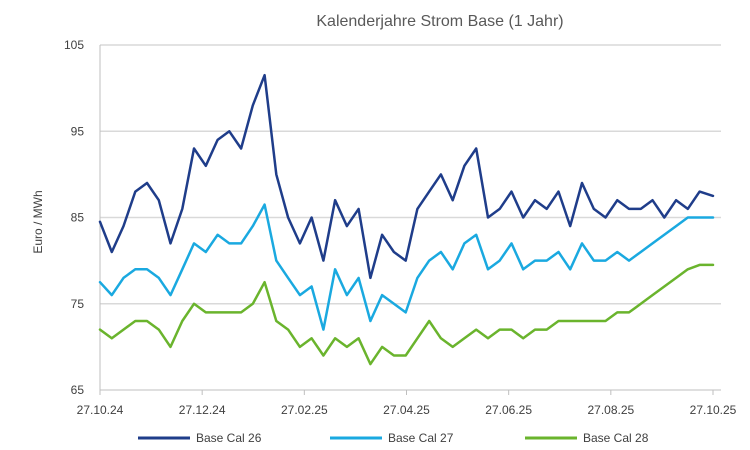  I want to click on legend-item-1: Base Cal 26, so click(200, 438).